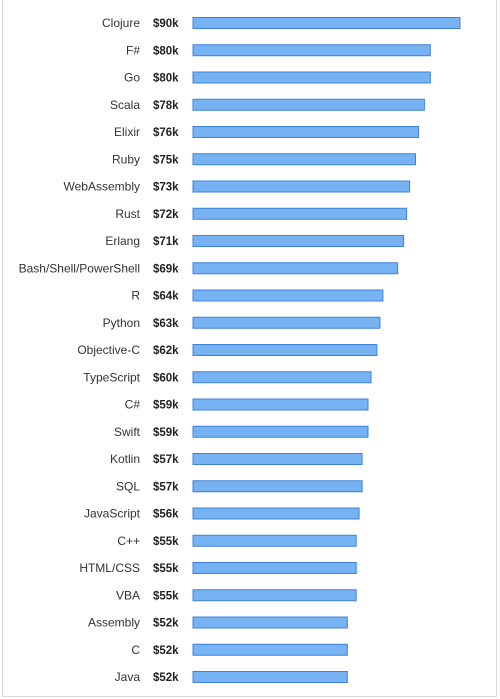 This screenshot has height=699, width=500. I want to click on category-label: JavaScript, so click(112, 514).